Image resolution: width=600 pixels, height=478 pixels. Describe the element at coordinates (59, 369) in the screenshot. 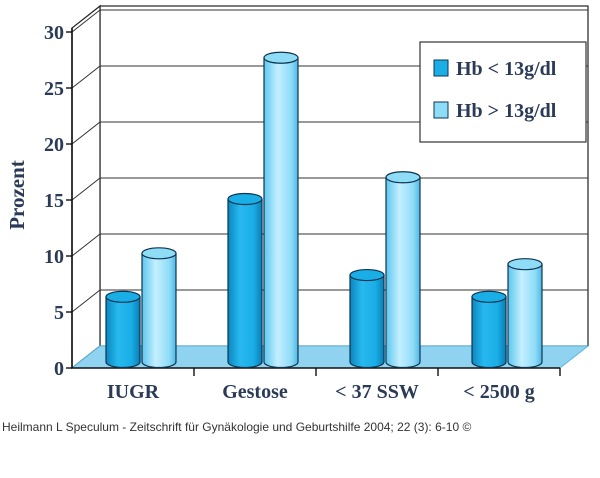

I see `y-tick-label: 0` at that location.